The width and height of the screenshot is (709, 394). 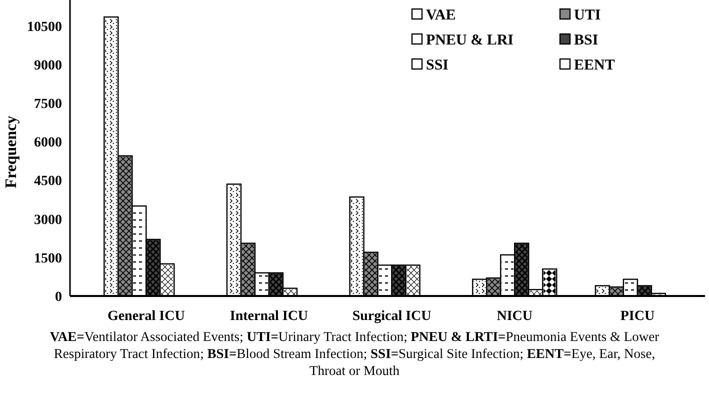 I want to click on legend-label: UTI, so click(x=587, y=15).